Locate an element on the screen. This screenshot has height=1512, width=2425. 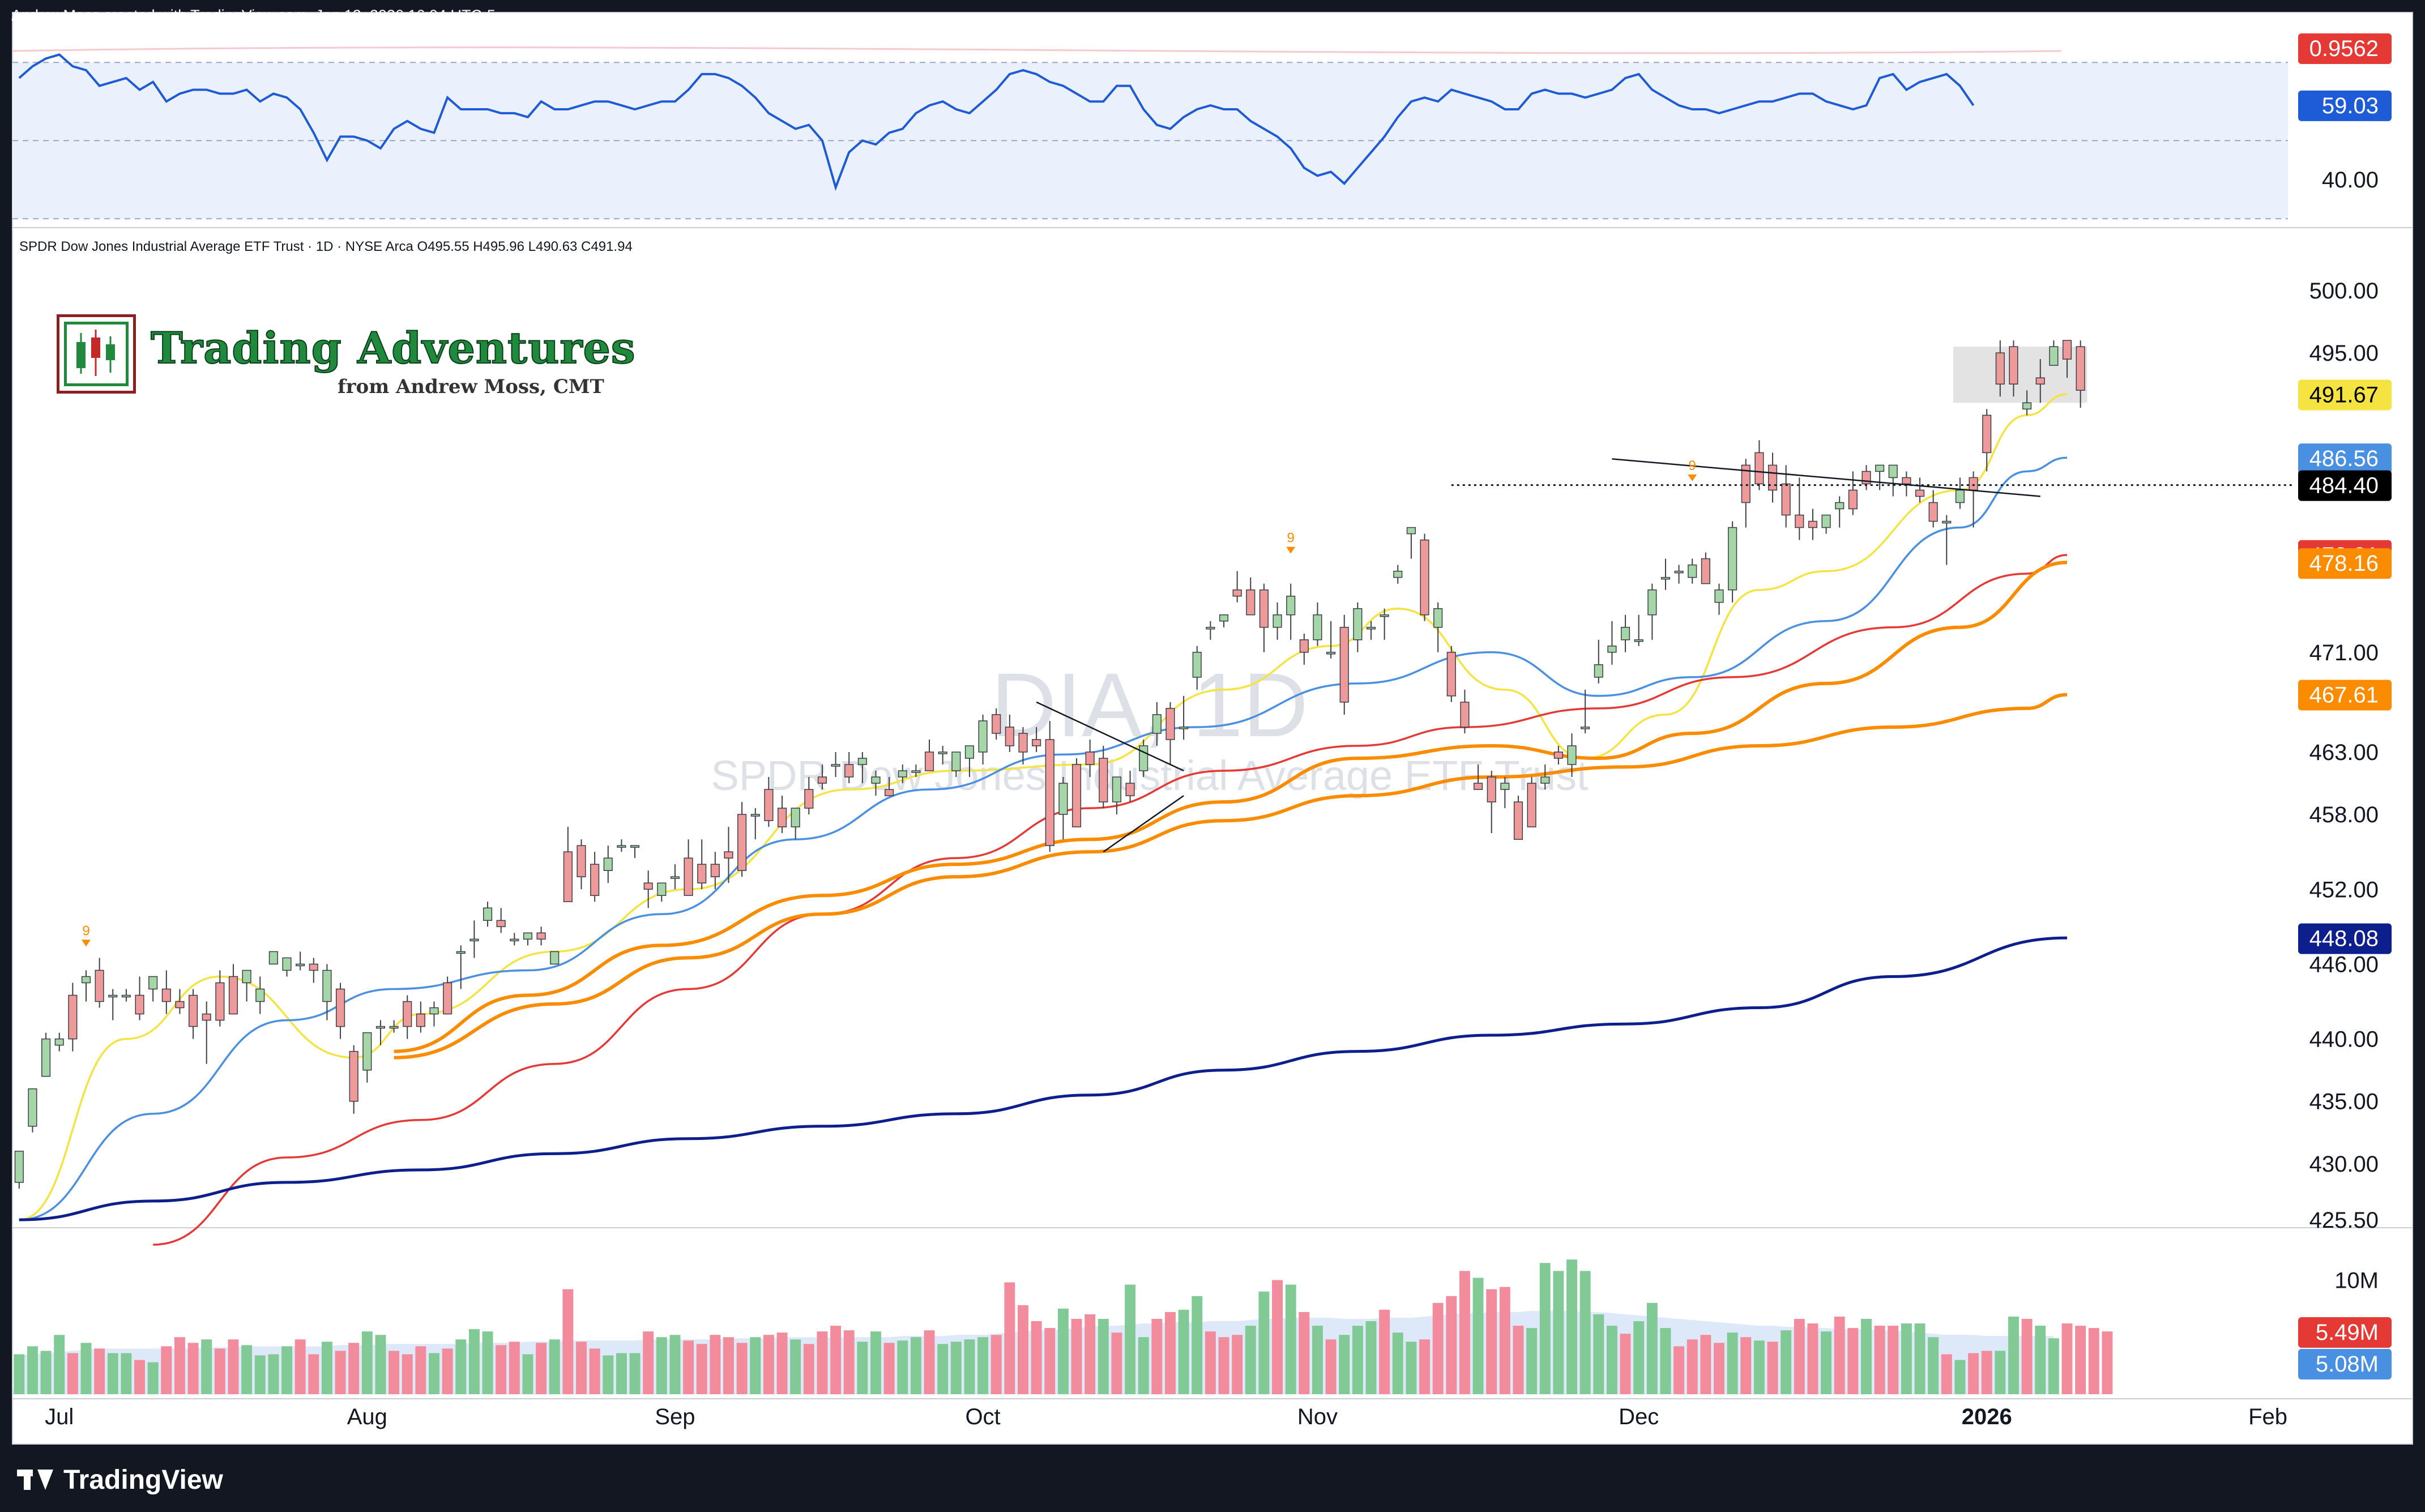
time-tick-label: Nov is located at coordinates (1317, 1416).